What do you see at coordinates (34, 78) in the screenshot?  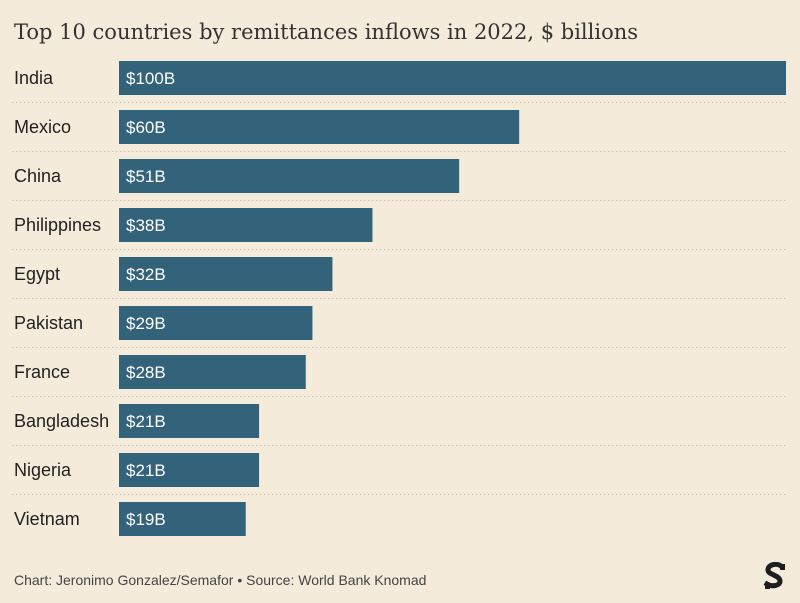 I see `category-label: India` at bounding box center [34, 78].